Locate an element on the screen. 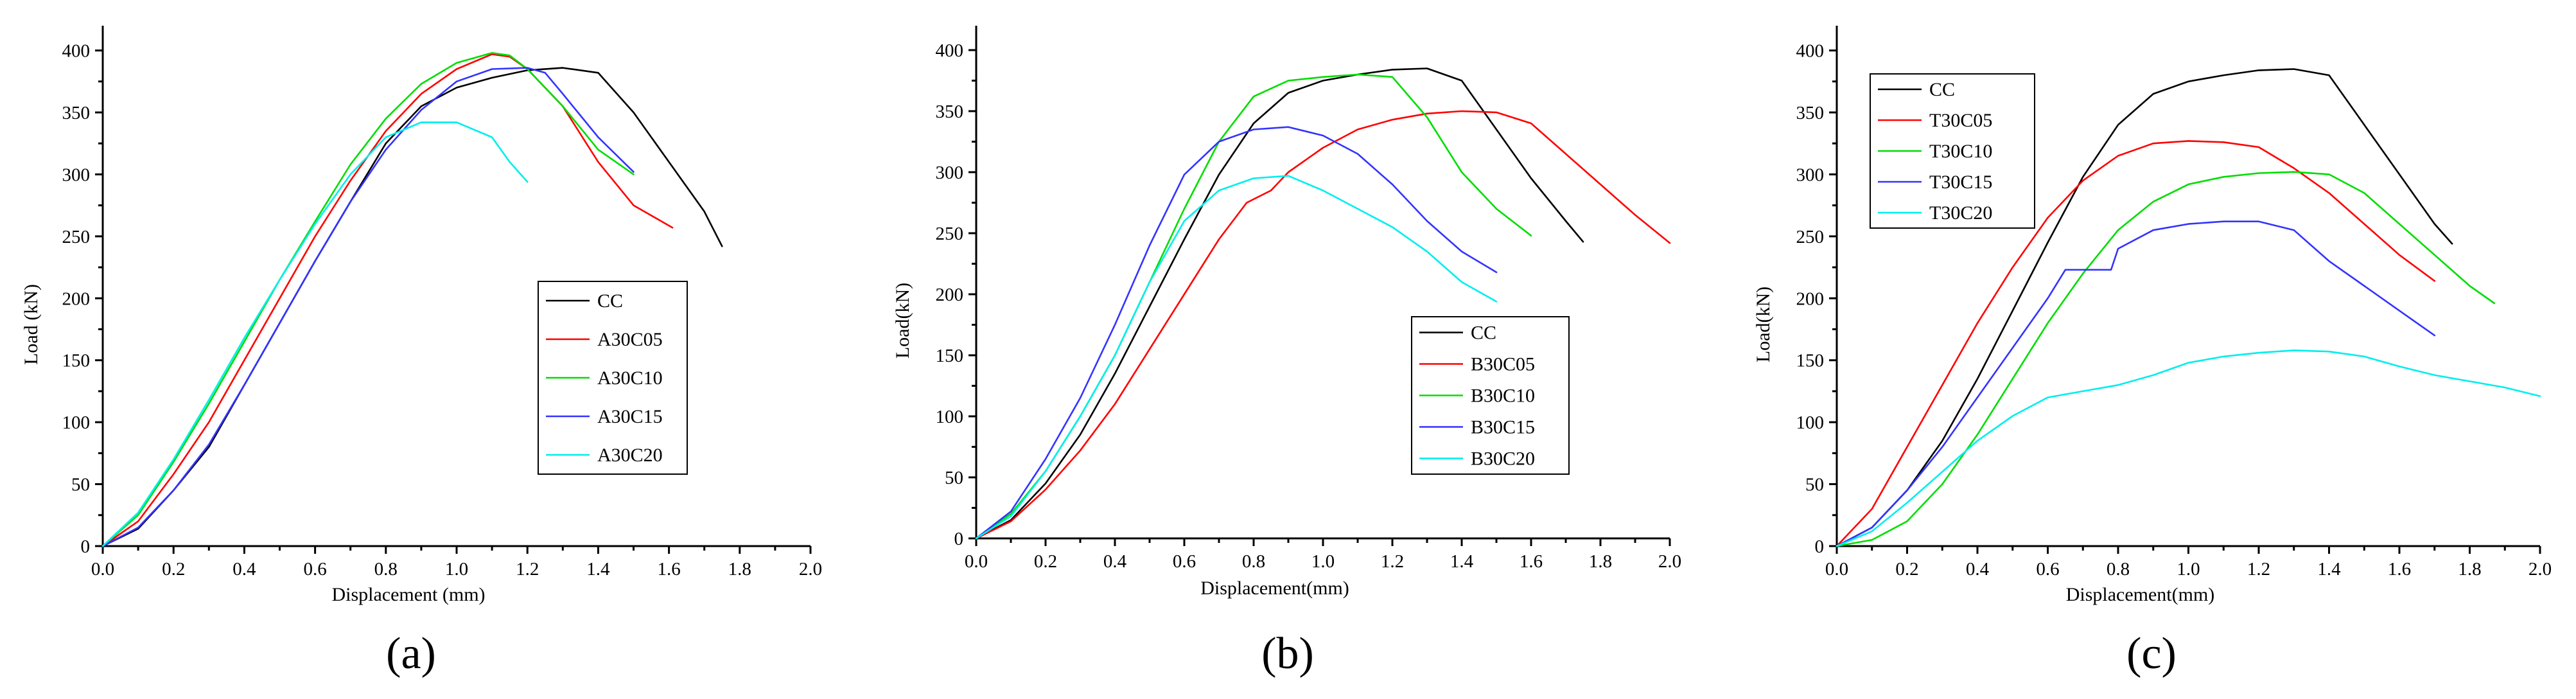 The height and width of the screenshot is (699, 2576). series-line-b30c15 is located at coordinates (1236, 333).